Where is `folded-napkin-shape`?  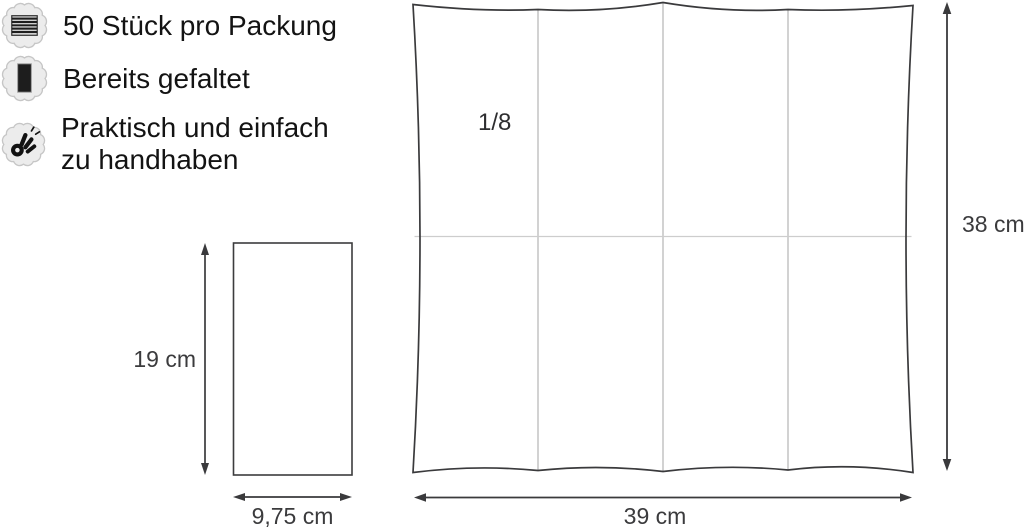
folded-napkin-shape is located at coordinates (292, 359).